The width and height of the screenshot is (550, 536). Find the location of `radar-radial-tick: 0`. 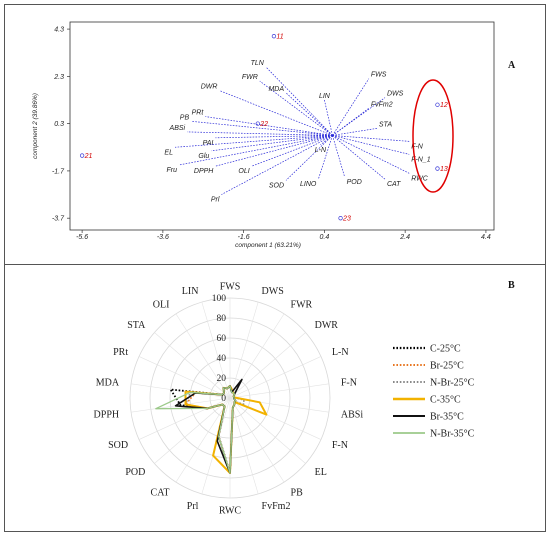

radar-radial-tick: 0 is located at coordinates (223, 399).